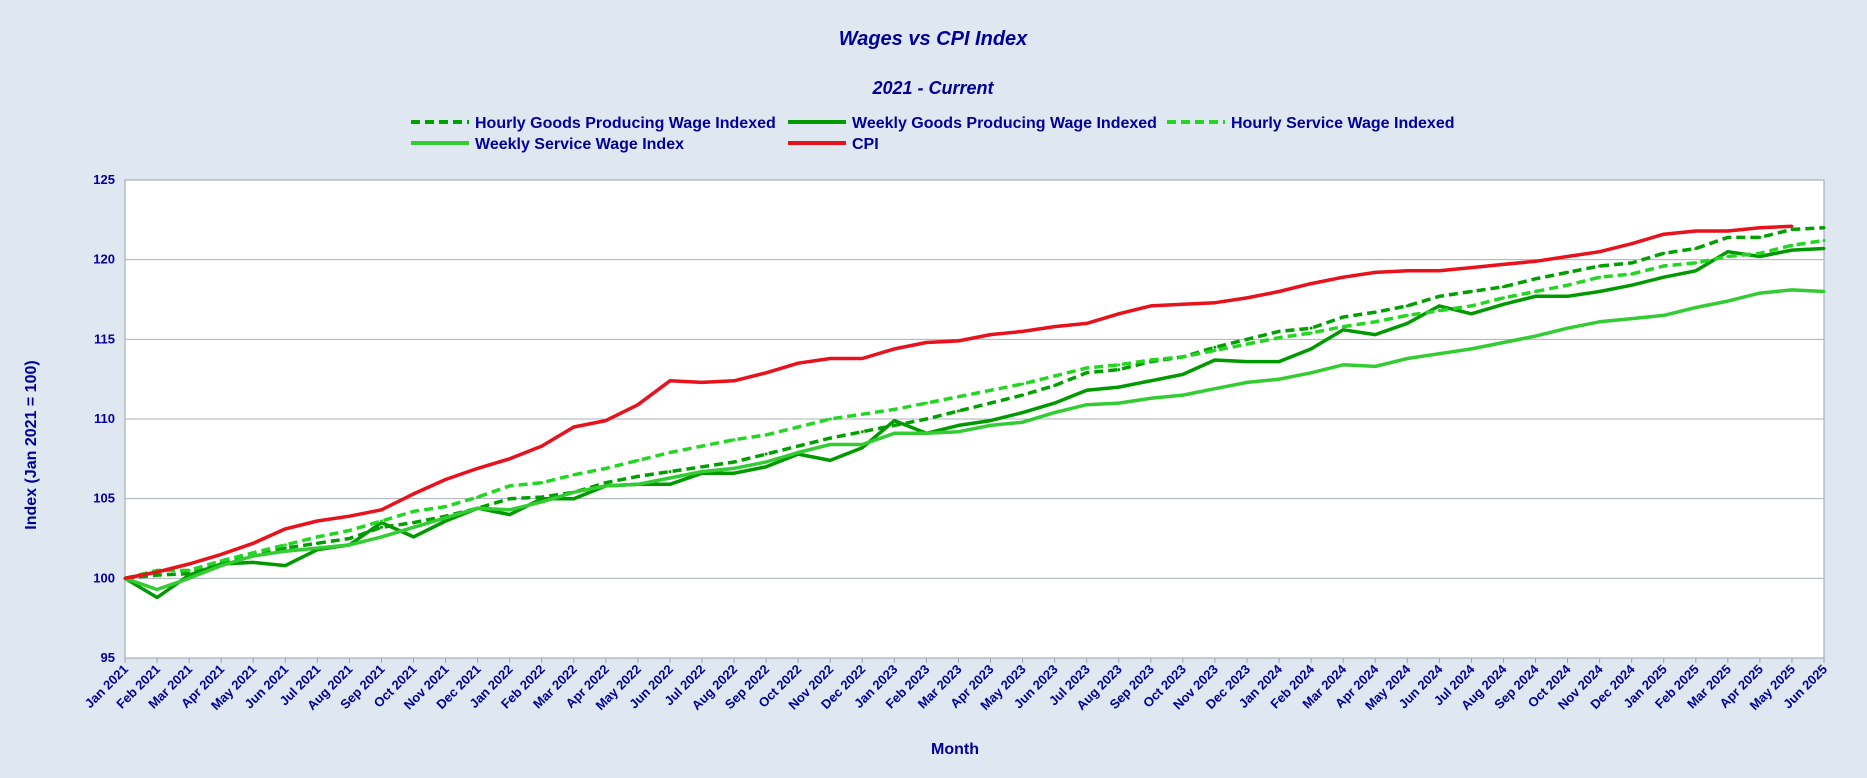  I want to click on y-tick-label: 105, so click(104, 498).